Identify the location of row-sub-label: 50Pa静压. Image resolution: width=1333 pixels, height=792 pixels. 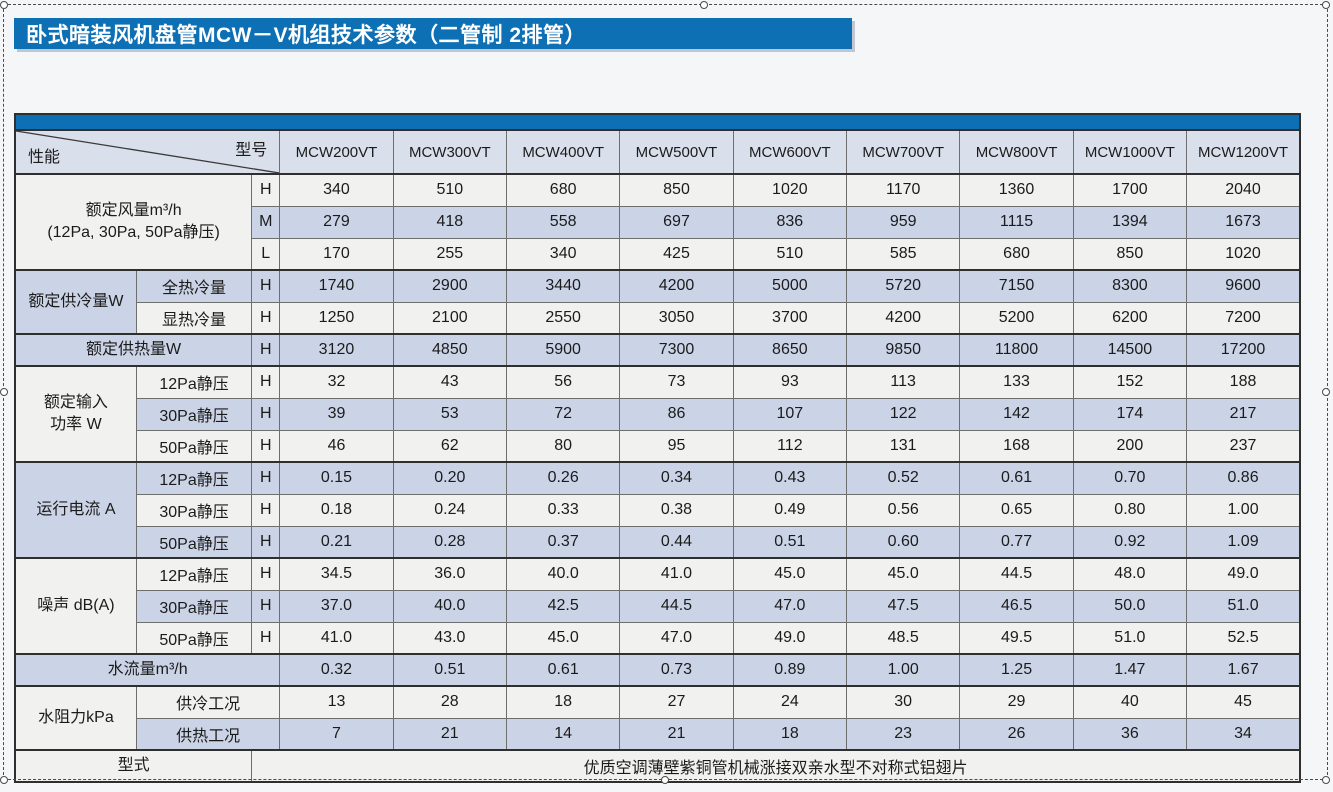
(194, 446).